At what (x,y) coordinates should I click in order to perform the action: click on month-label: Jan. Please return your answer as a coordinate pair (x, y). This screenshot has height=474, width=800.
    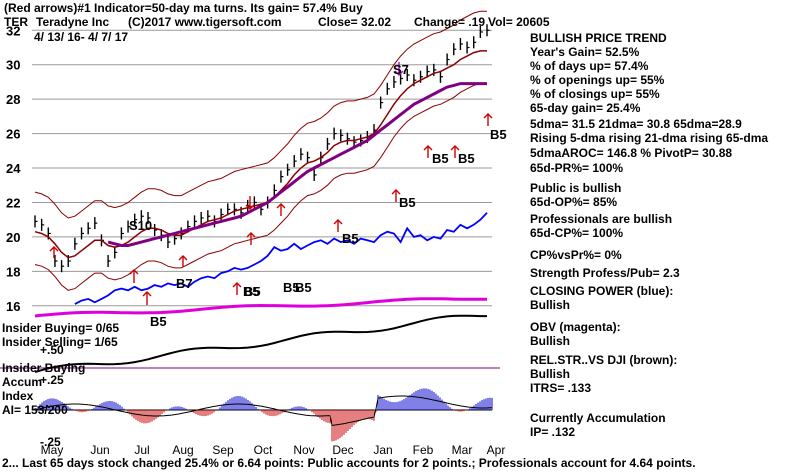
    Looking at the image, I should click on (382, 450).